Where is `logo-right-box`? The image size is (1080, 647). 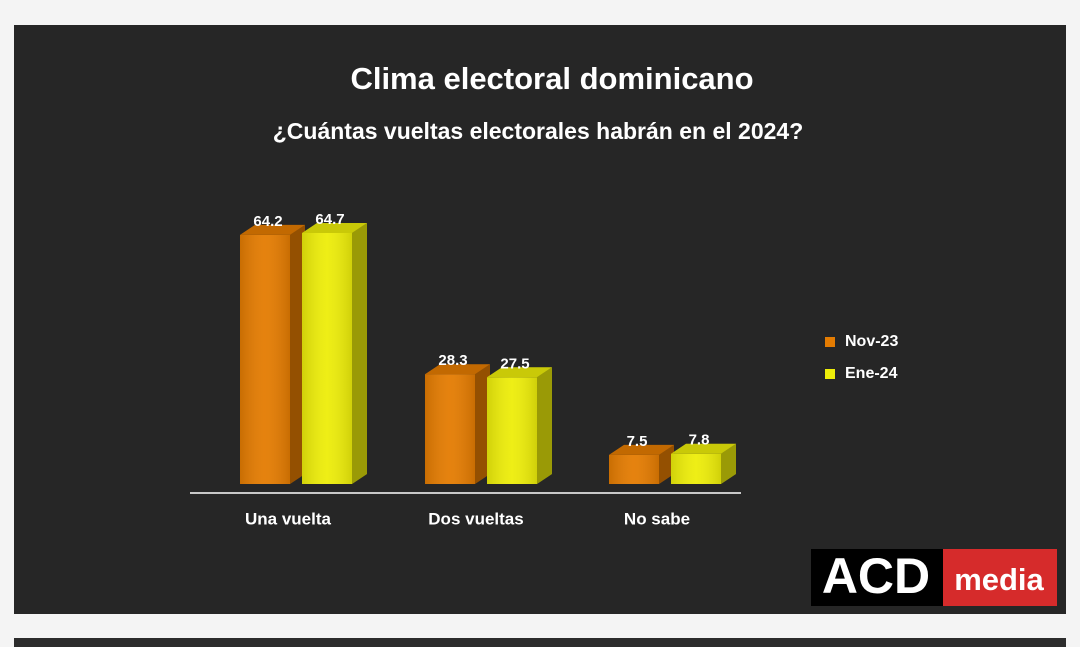
logo-right-box is located at coordinates (1000, 577).